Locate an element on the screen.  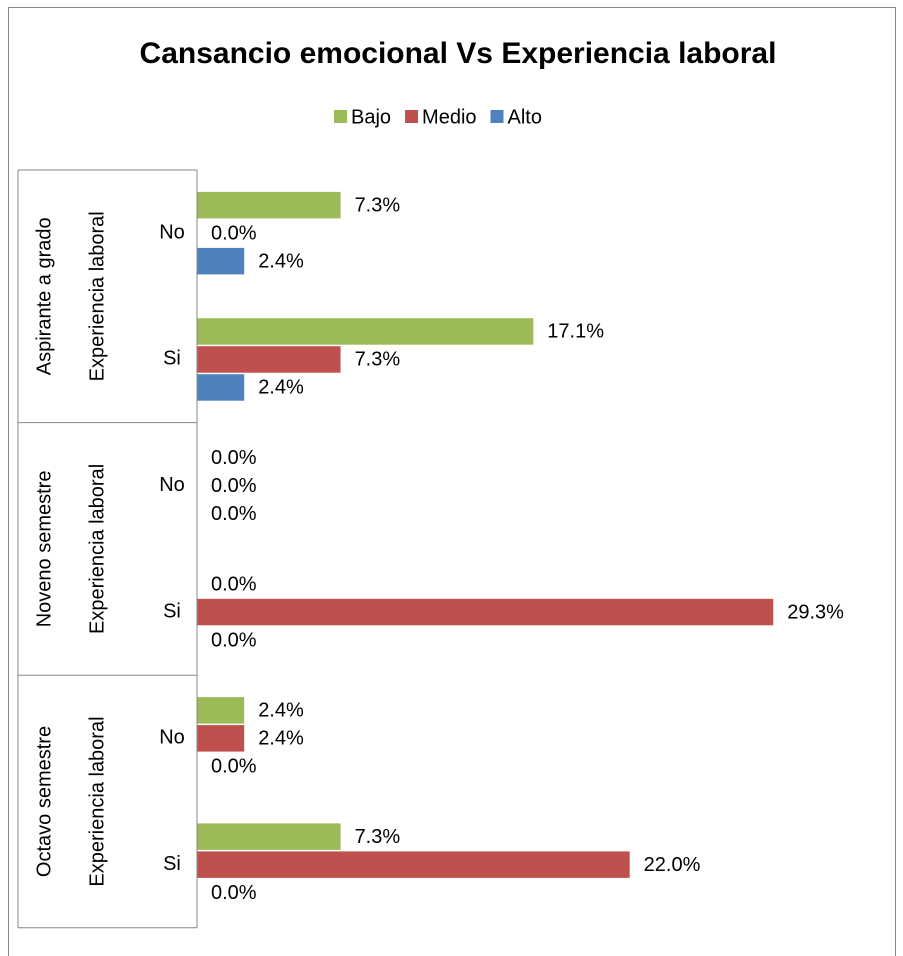
group-label: Aspirante a grado is located at coordinates (44, 296).